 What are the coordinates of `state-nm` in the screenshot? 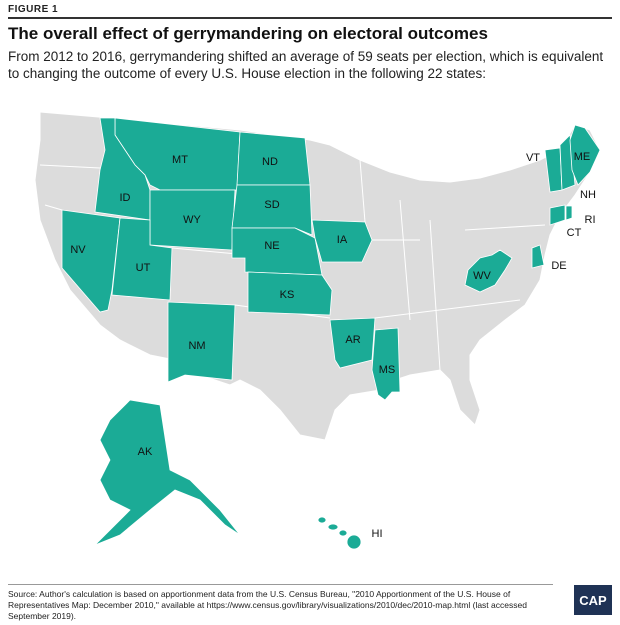 It's located at (201, 342).